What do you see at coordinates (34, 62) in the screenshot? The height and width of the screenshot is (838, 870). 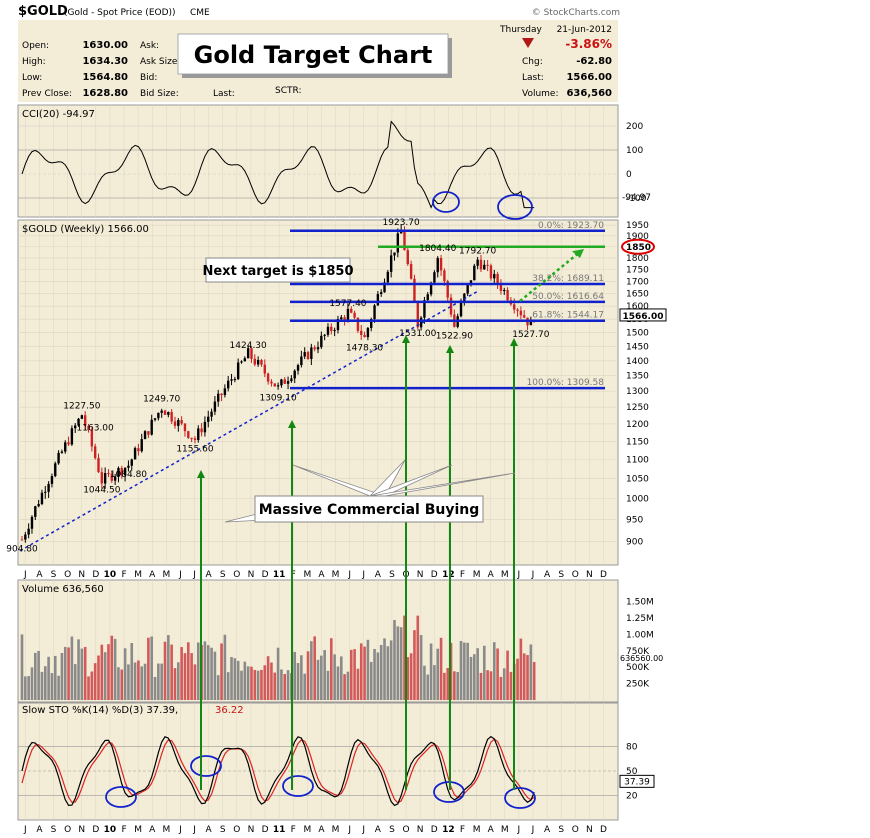 I see `stat-label: High:` at bounding box center [34, 62].